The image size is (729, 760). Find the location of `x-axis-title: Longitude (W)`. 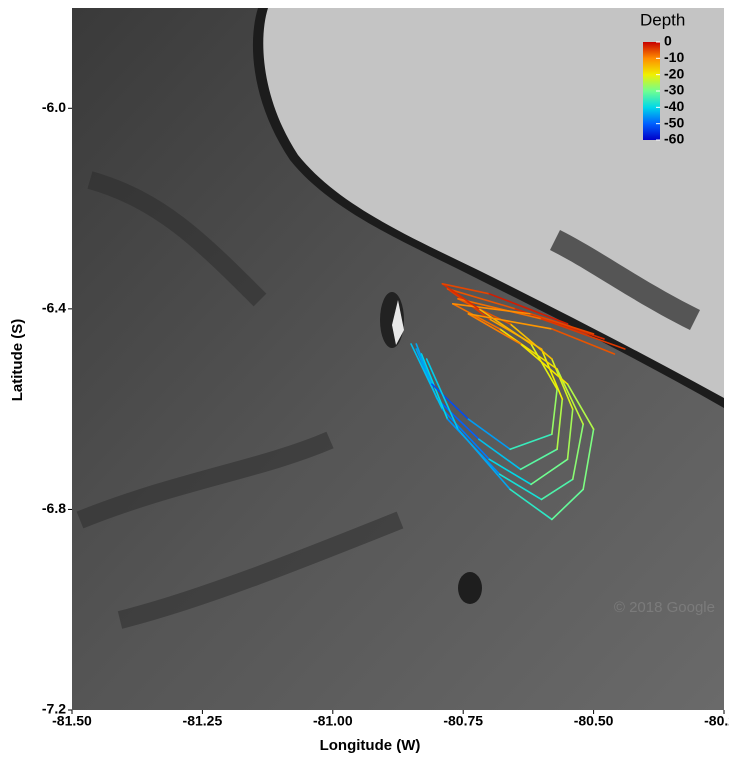

x-axis-title: Longitude (W) is located at coordinates (370, 745).